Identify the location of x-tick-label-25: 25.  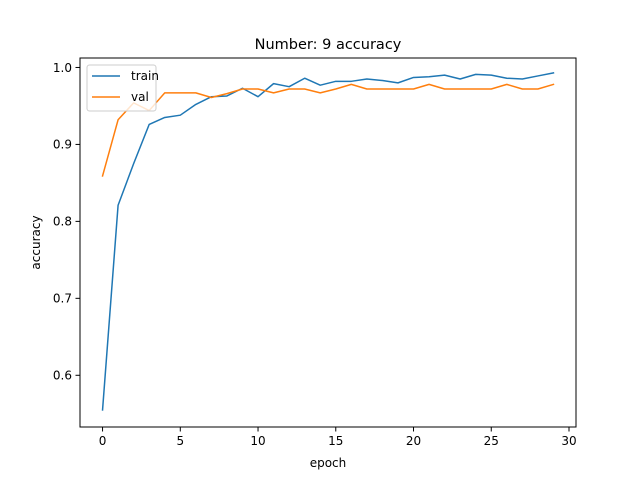
(491, 441).